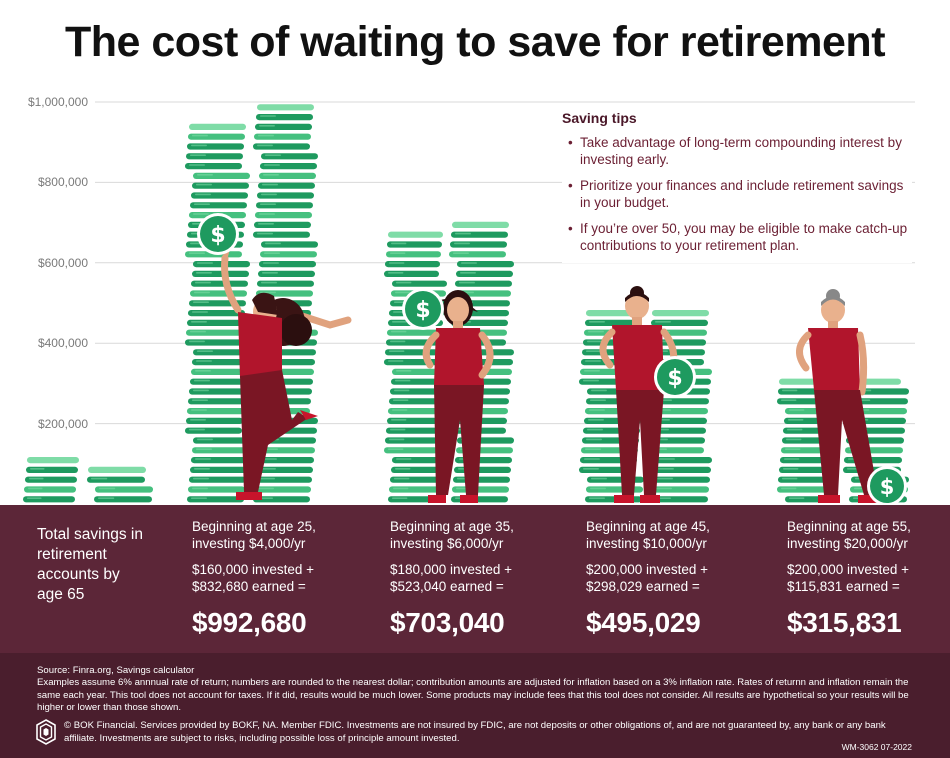  Describe the element at coordinates (451, 578) in the screenshot. I see `scenario-breakdown: $180,000 invested + $523,040 earned =` at that location.